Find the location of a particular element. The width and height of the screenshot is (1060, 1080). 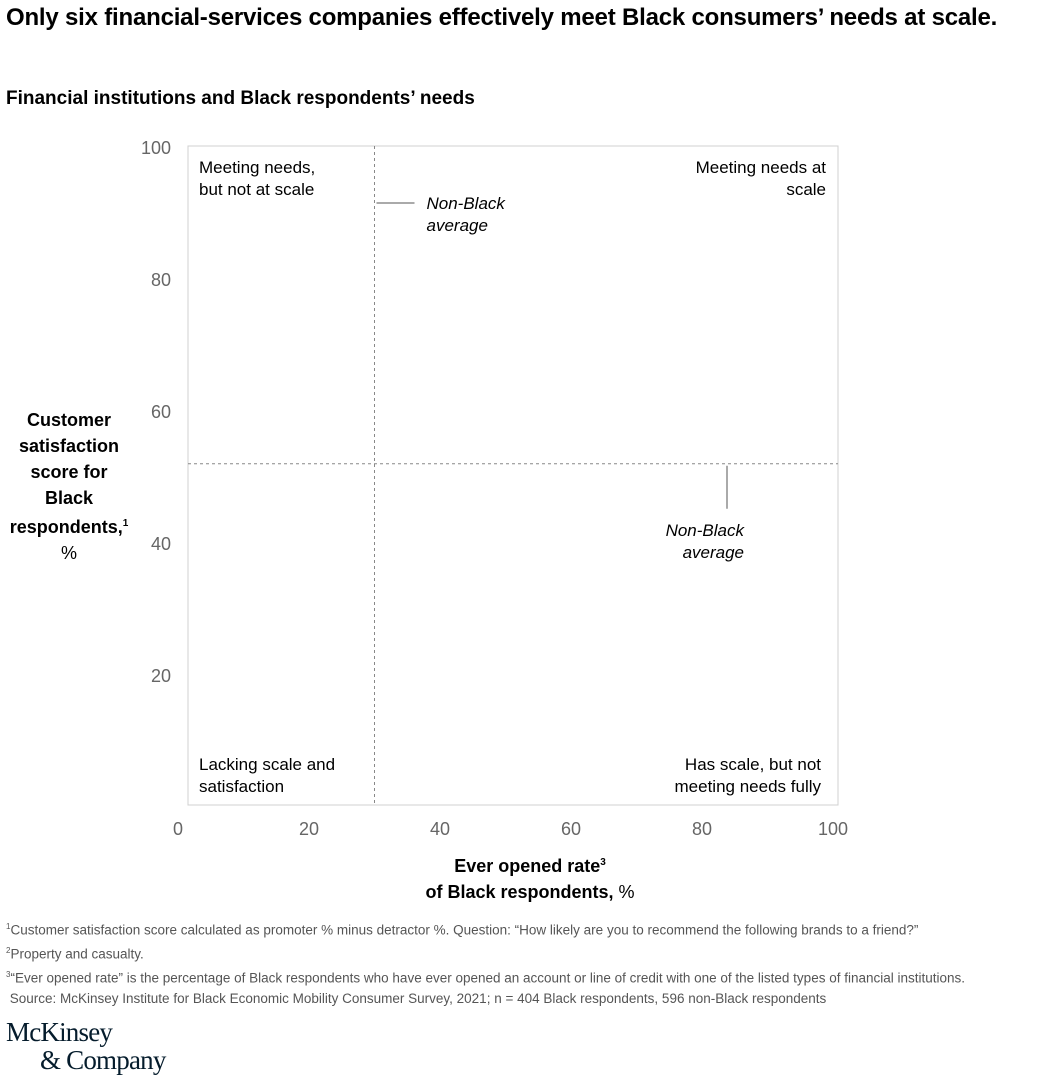

y-tick-label: 40 is located at coordinates (161, 544).